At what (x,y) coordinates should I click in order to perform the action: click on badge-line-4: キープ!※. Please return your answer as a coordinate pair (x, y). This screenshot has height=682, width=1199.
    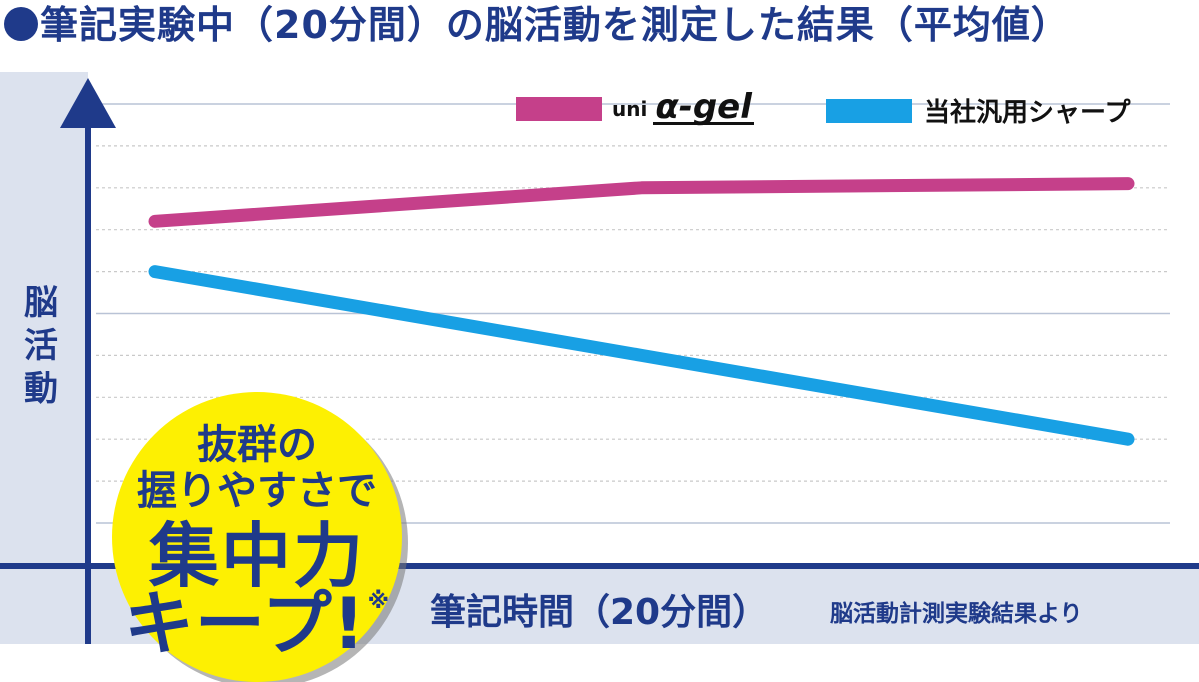
    Looking at the image, I should click on (257, 618).